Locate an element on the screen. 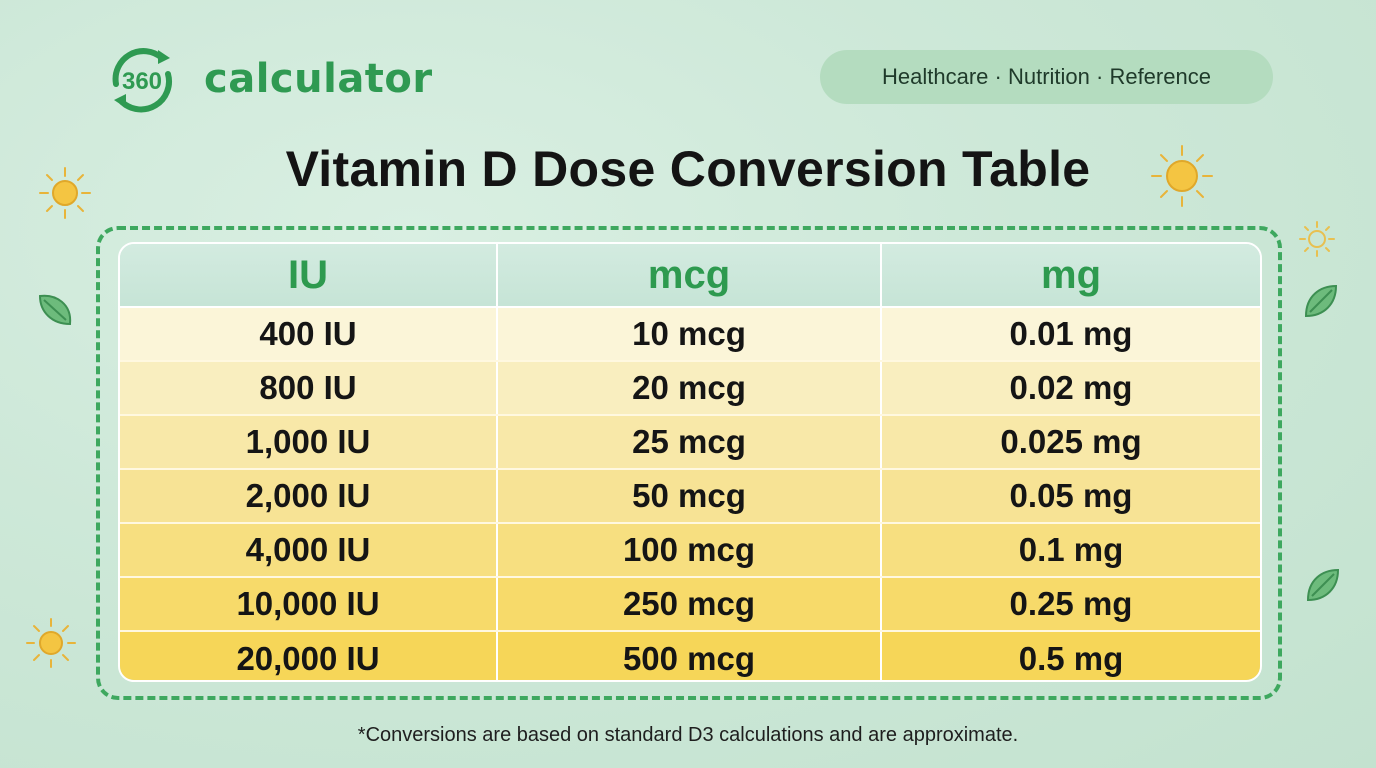 Image resolution: width=1376 pixels, height=768 pixels. brand-name: calculator is located at coordinates (318, 79).